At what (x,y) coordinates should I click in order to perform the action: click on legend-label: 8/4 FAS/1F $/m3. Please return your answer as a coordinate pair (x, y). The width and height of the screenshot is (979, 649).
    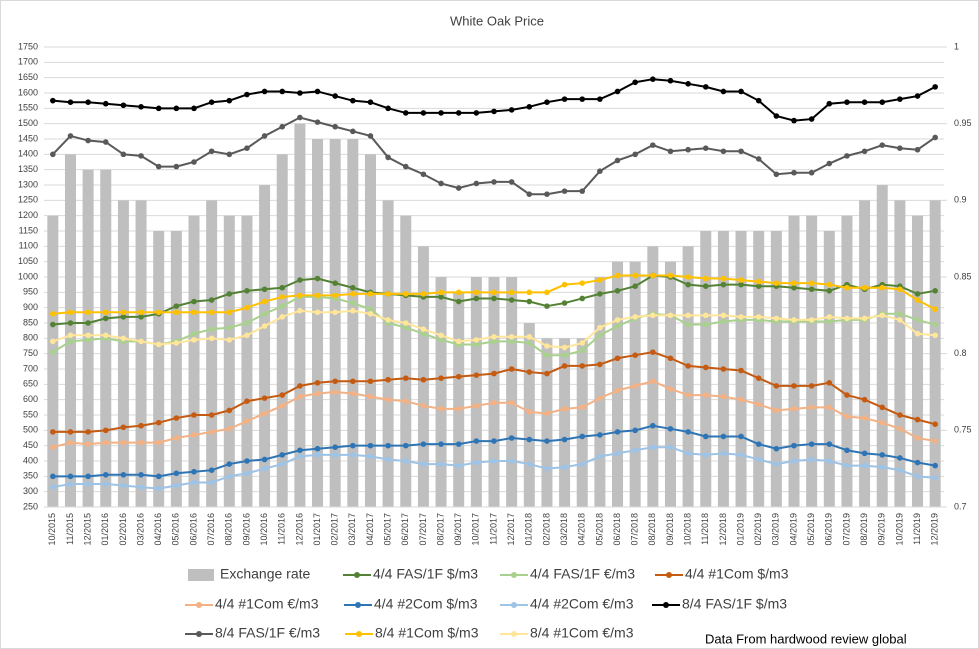
    Looking at the image, I should click on (734, 604).